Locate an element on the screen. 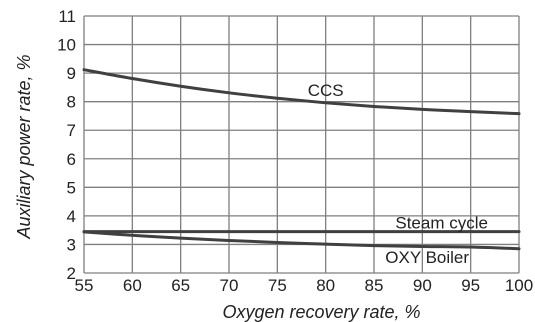 This screenshot has width=535, height=322. x-tick-label: 90 is located at coordinates (422, 285).